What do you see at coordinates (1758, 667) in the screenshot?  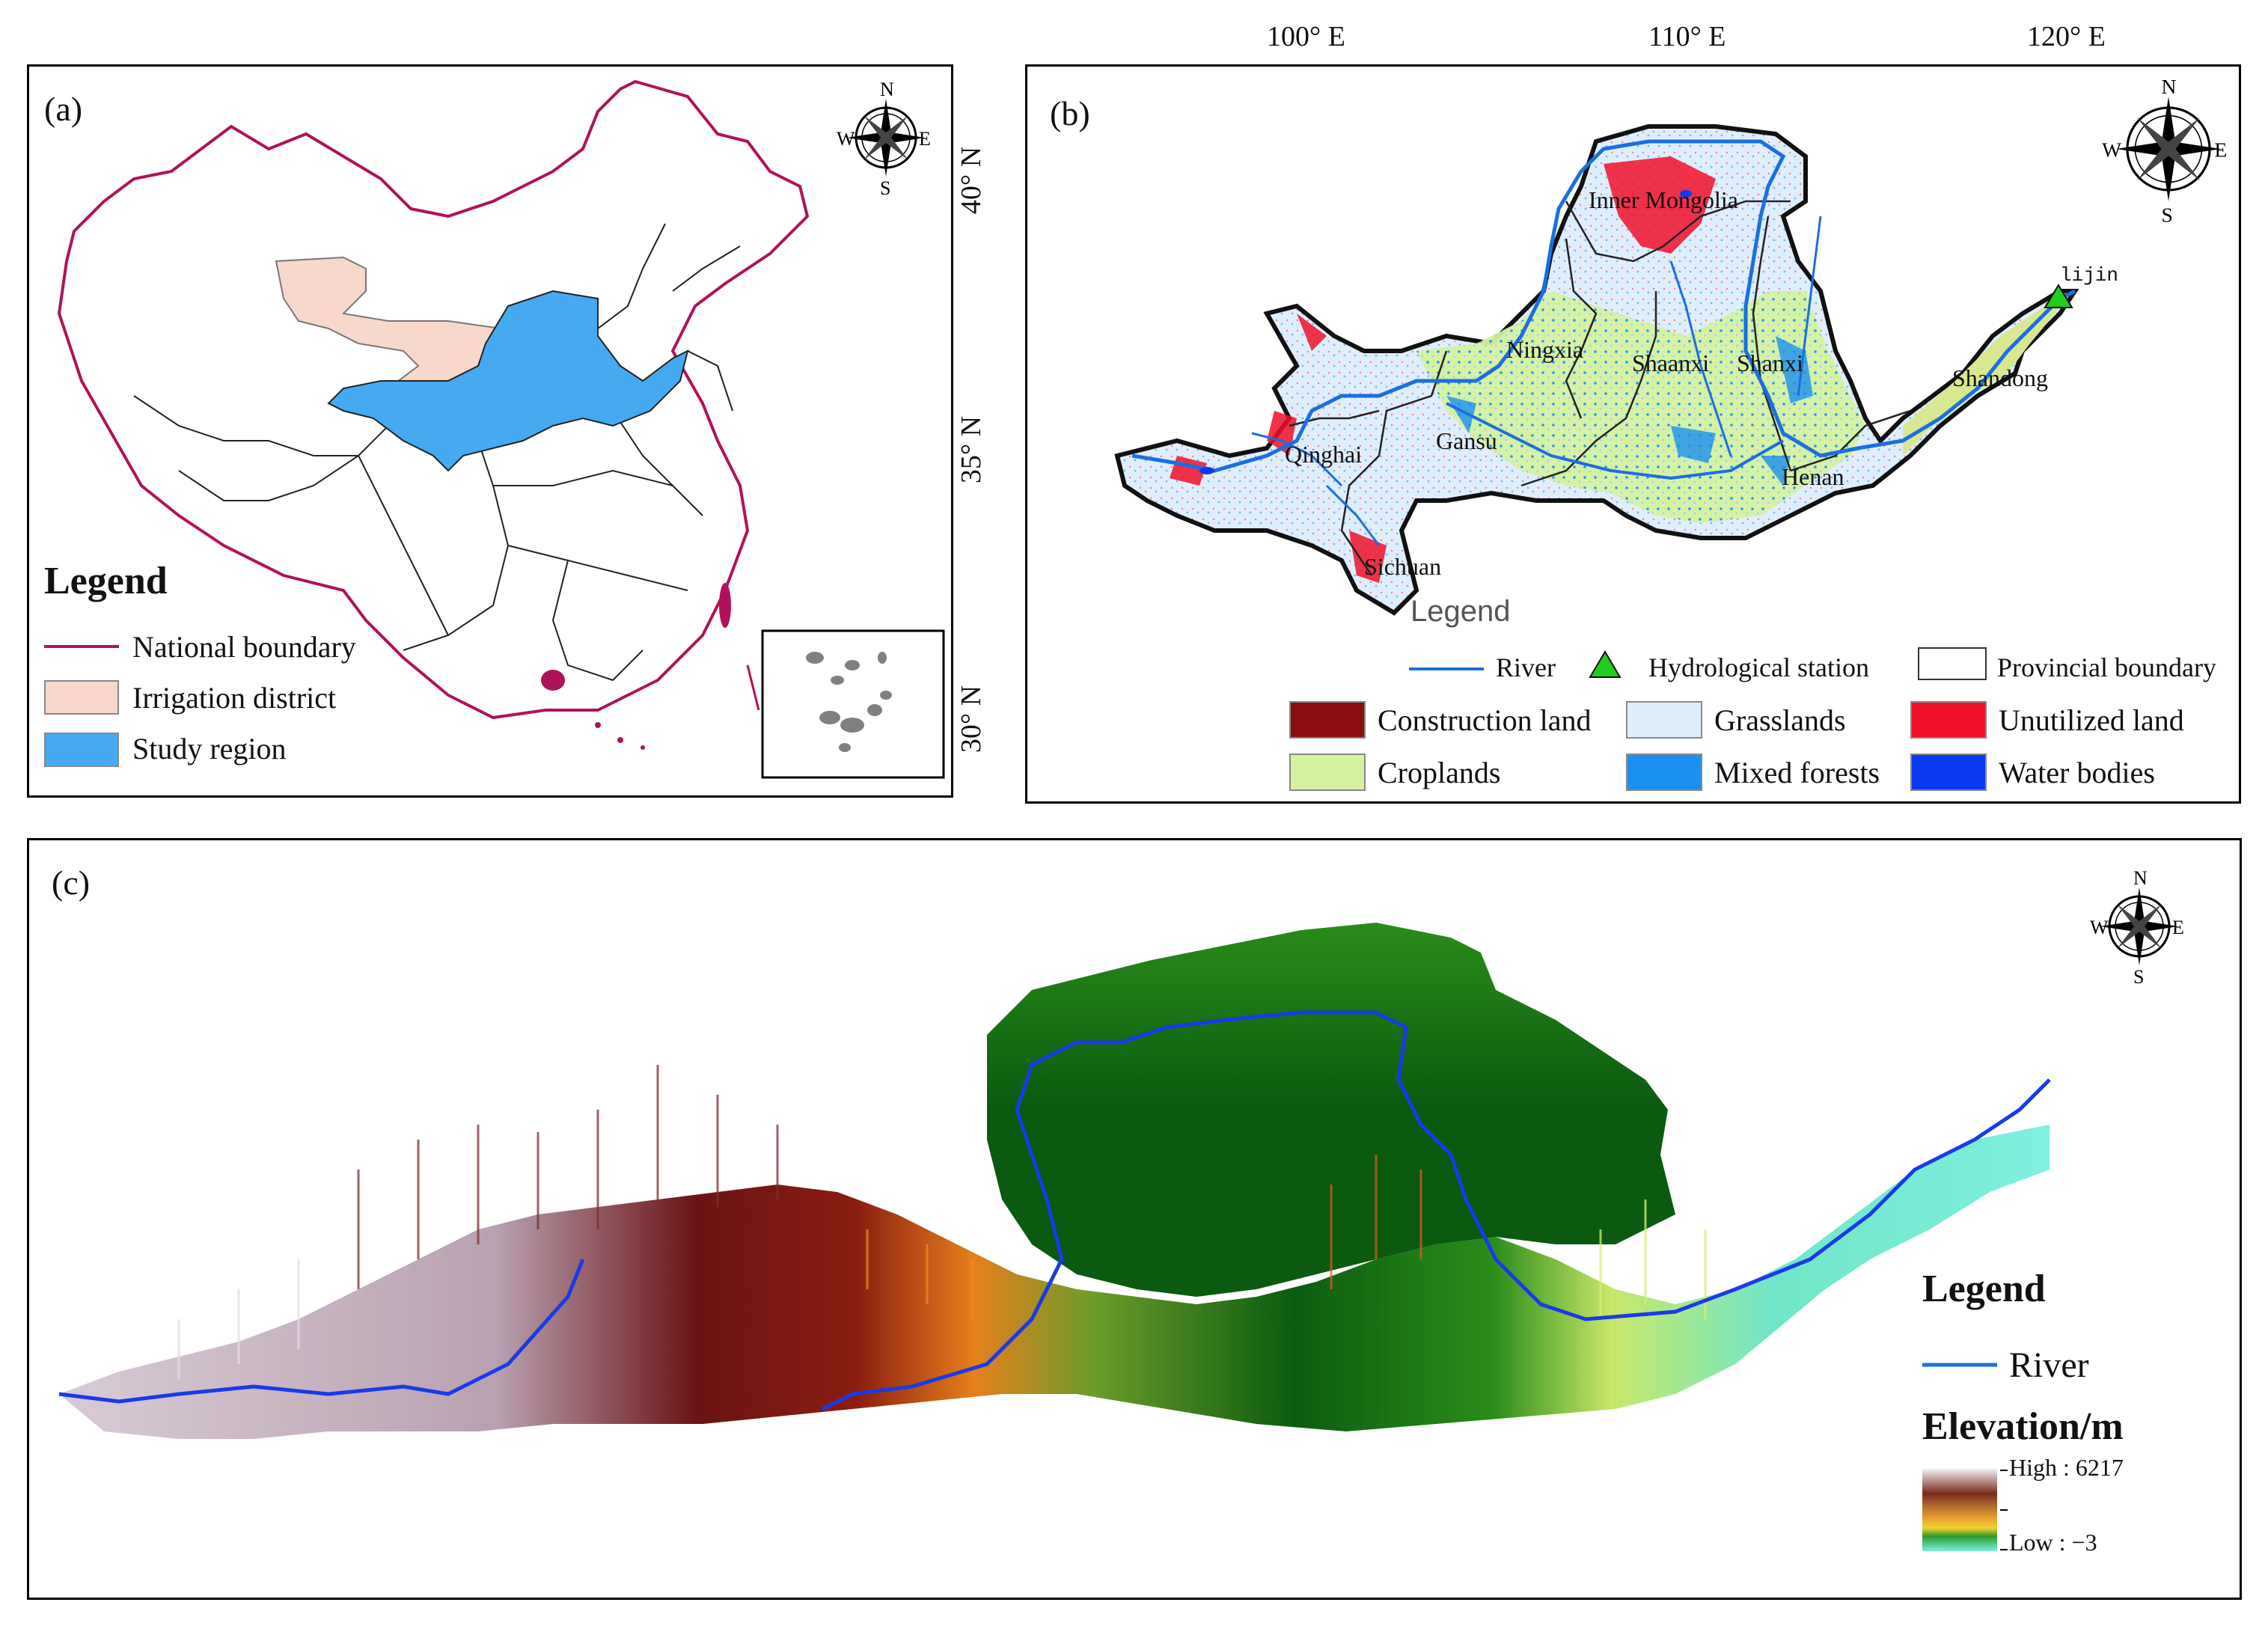 I see `legend-hydrological-station: Hydrological station` at bounding box center [1758, 667].